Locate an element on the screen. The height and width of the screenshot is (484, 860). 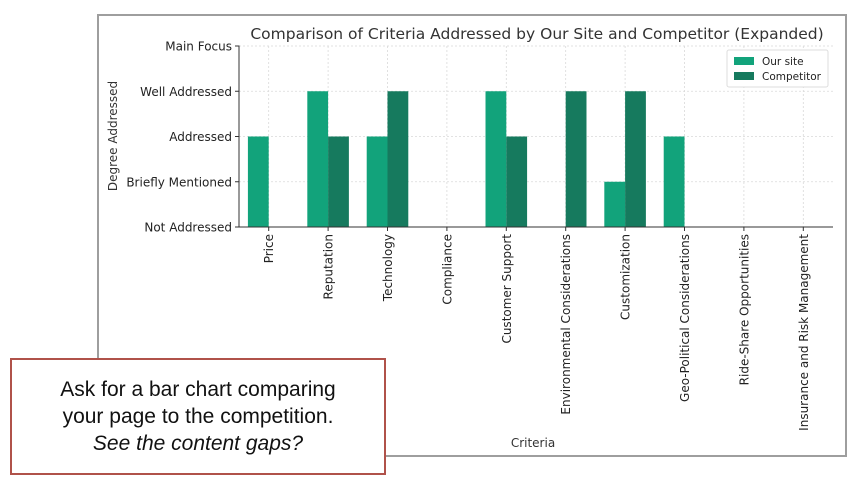
callout-line-1: Ask for a bar chart comparing is located at coordinates (198, 389).